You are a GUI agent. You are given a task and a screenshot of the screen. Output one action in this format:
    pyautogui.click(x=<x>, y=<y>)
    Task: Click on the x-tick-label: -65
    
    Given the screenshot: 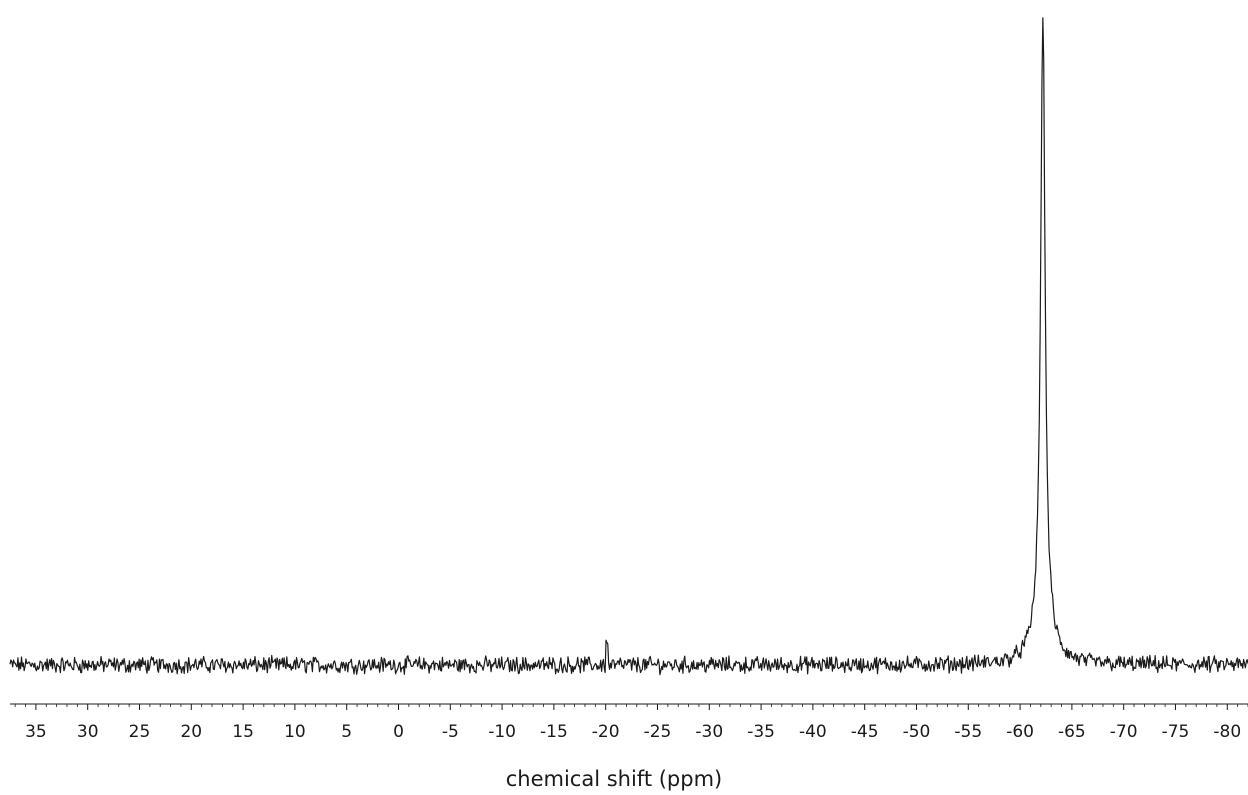 What is the action you would take?
    pyautogui.click(x=1072, y=732)
    